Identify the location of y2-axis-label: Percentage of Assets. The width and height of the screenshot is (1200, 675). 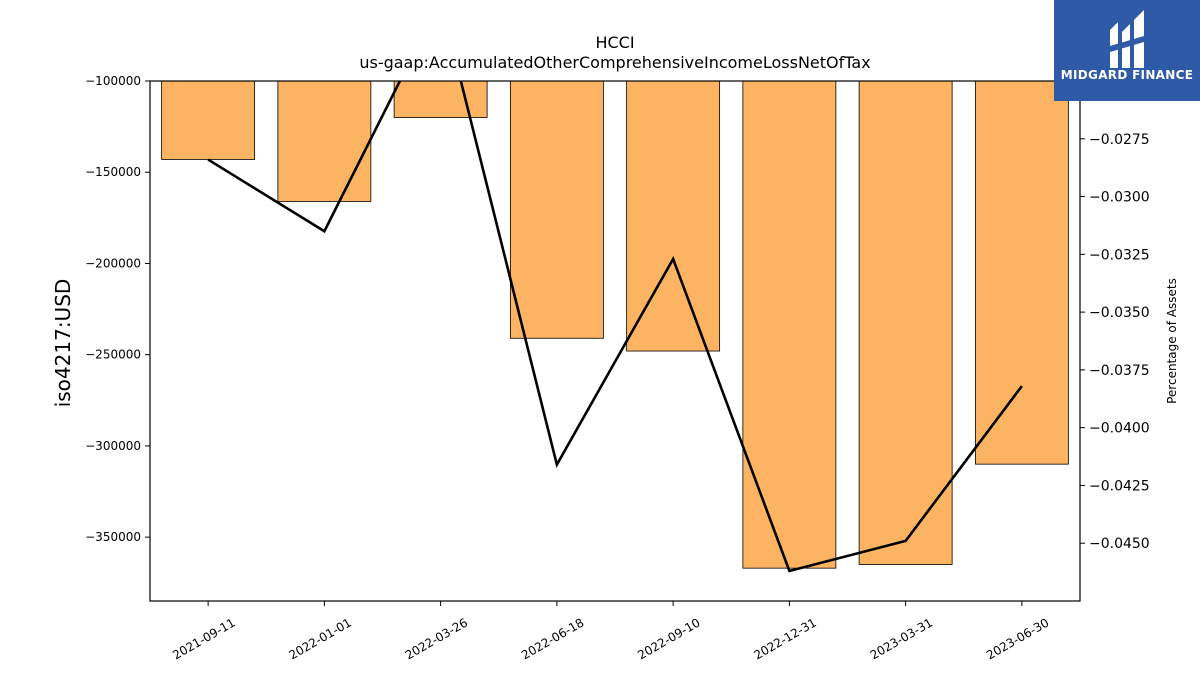
(1172, 341).